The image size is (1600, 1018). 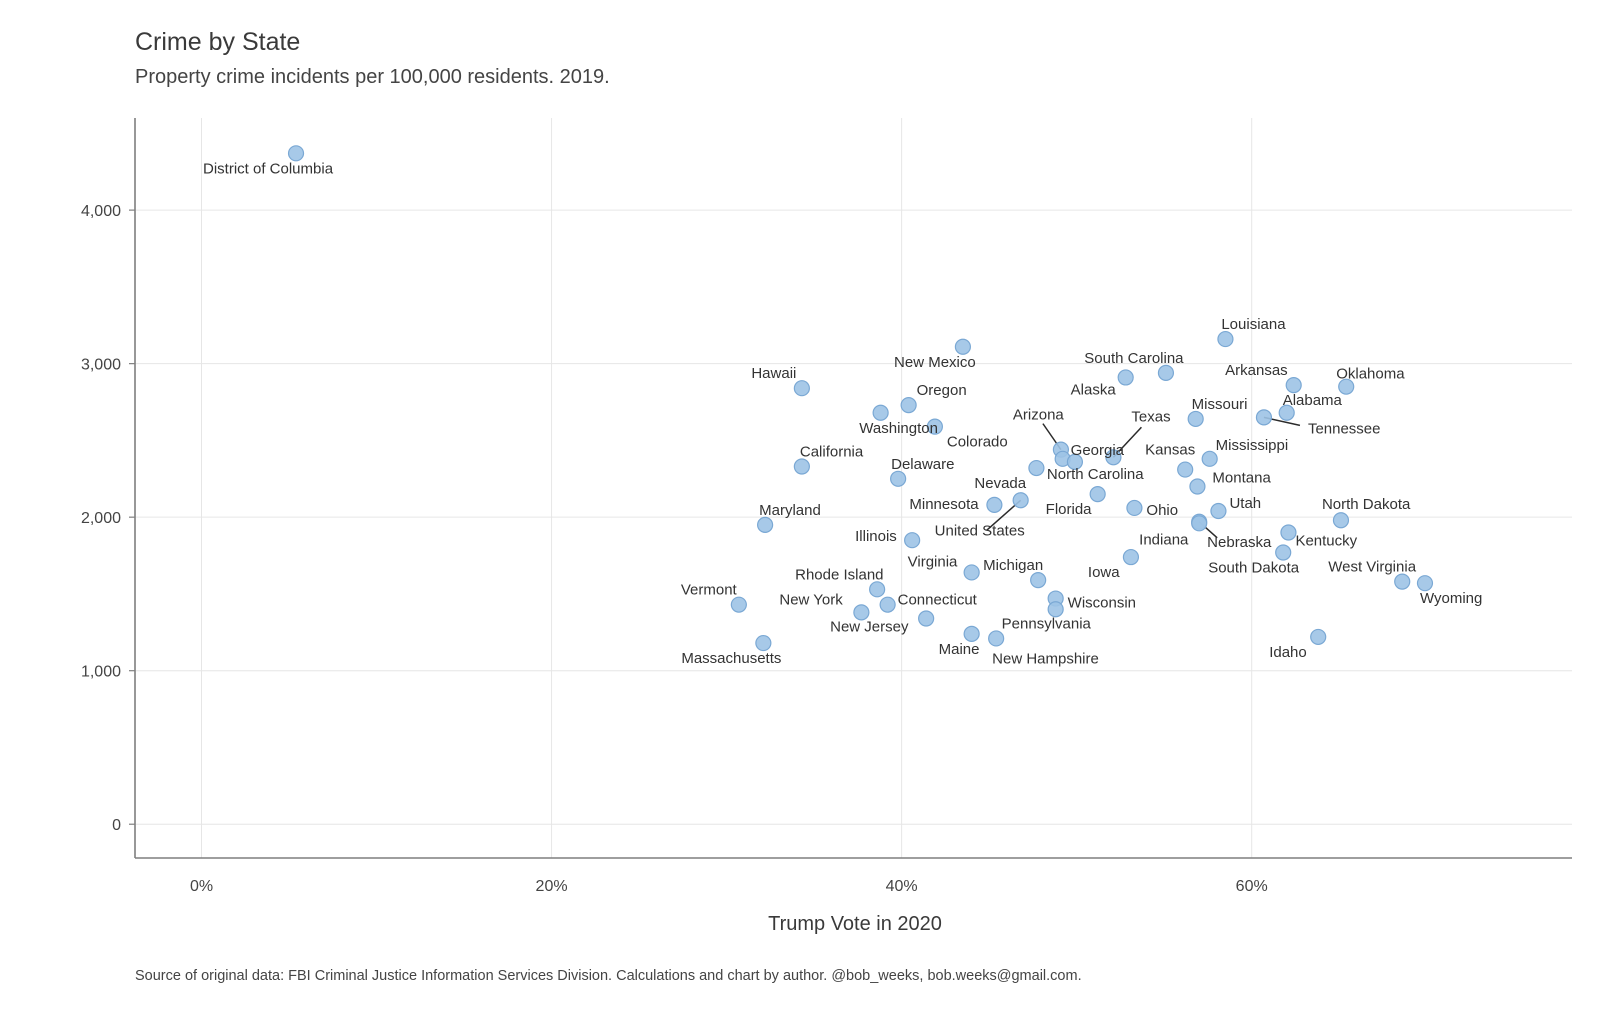 I want to click on point-label: Wisconsin, so click(x=1102, y=603).